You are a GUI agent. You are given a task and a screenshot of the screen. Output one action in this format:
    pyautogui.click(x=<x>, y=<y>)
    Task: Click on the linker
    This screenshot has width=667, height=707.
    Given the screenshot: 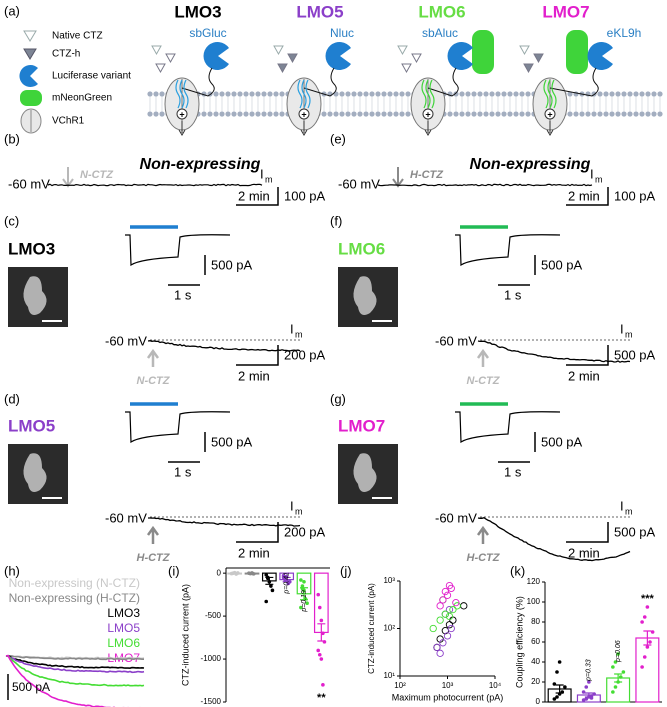 What is the action you would take?
    pyautogui.click(x=320, y=82)
    